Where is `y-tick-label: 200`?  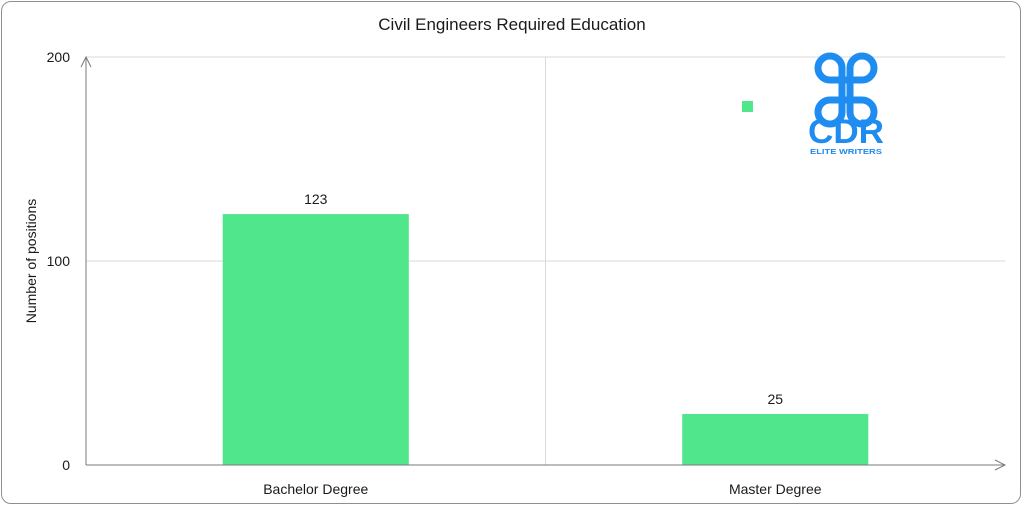 y-tick-label: 200 is located at coordinates (59, 57).